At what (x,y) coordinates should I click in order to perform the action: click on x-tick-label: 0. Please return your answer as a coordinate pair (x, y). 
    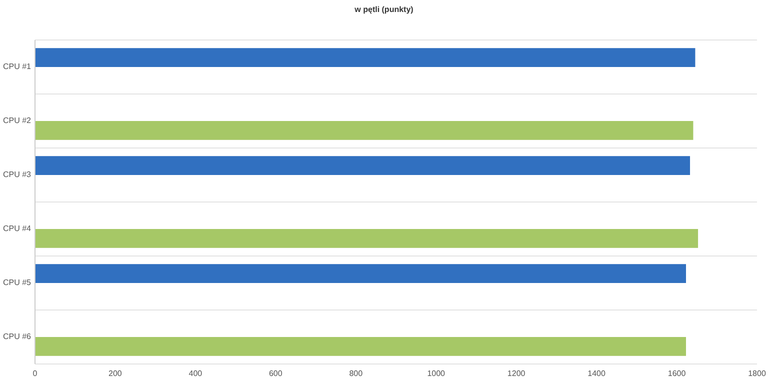
    Looking at the image, I should click on (35, 373).